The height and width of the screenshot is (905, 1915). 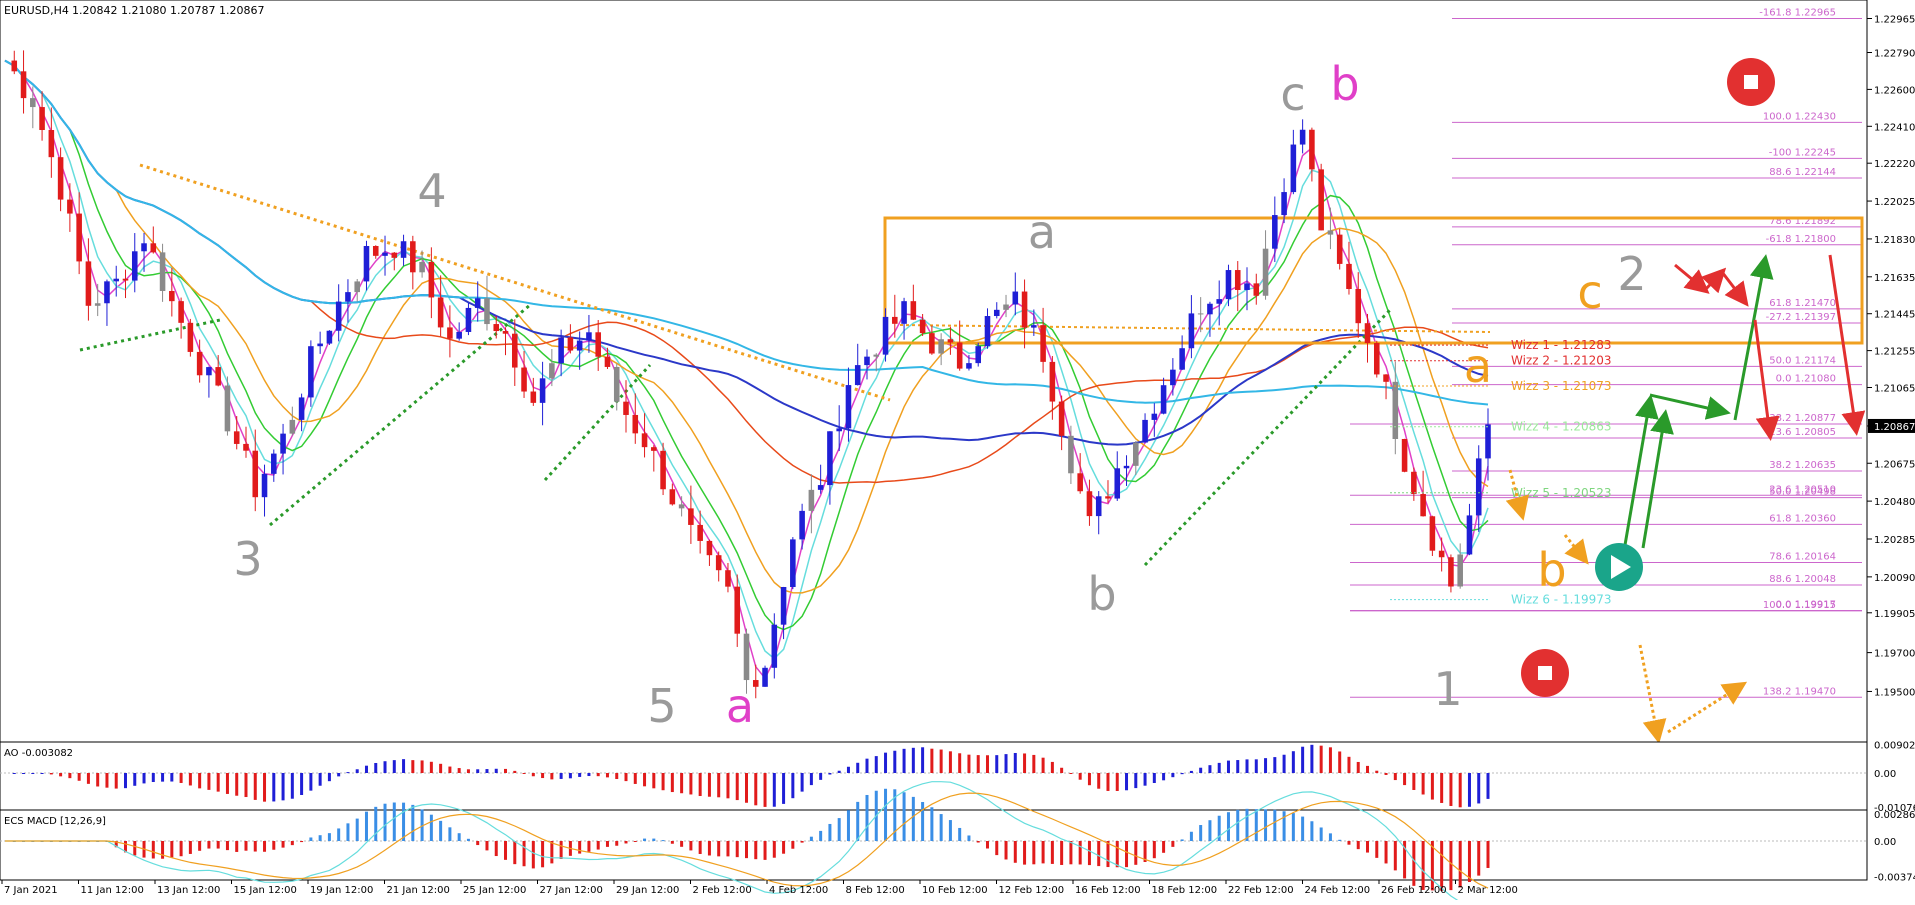 What do you see at coordinates (751, 776) in the screenshot?
I see `ao-bars` at bounding box center [751, 776].